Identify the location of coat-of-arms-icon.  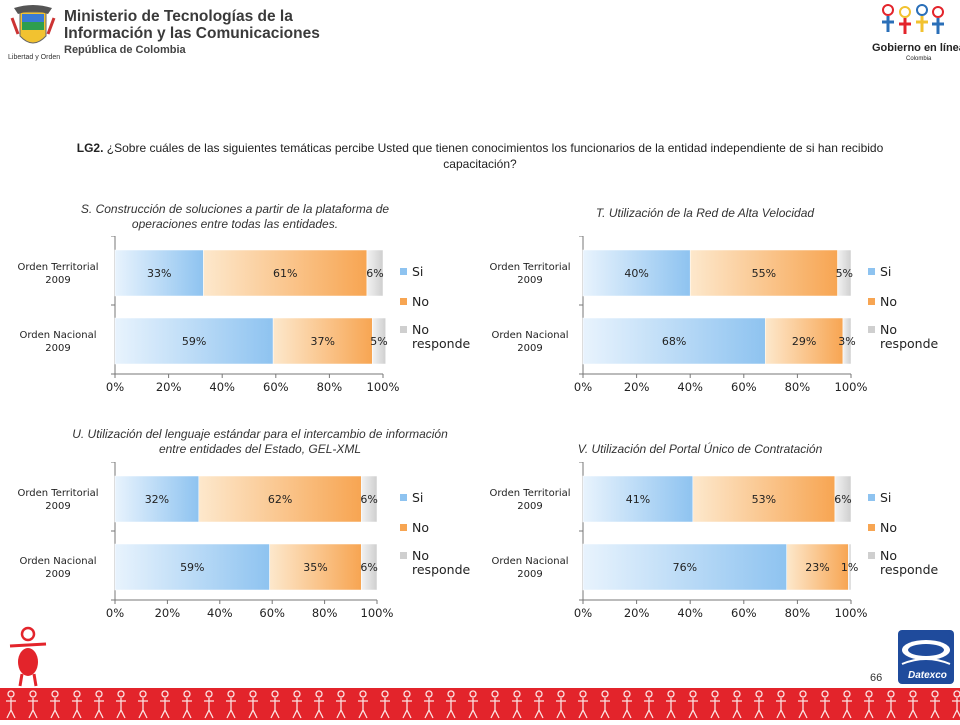
(33, 24).